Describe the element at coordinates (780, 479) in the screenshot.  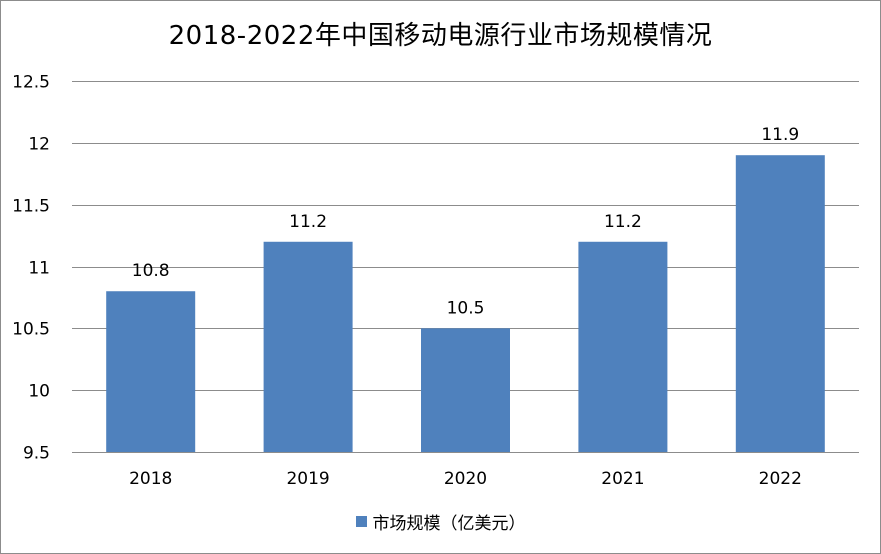
I see `x-tick-label: 2022` at that location.